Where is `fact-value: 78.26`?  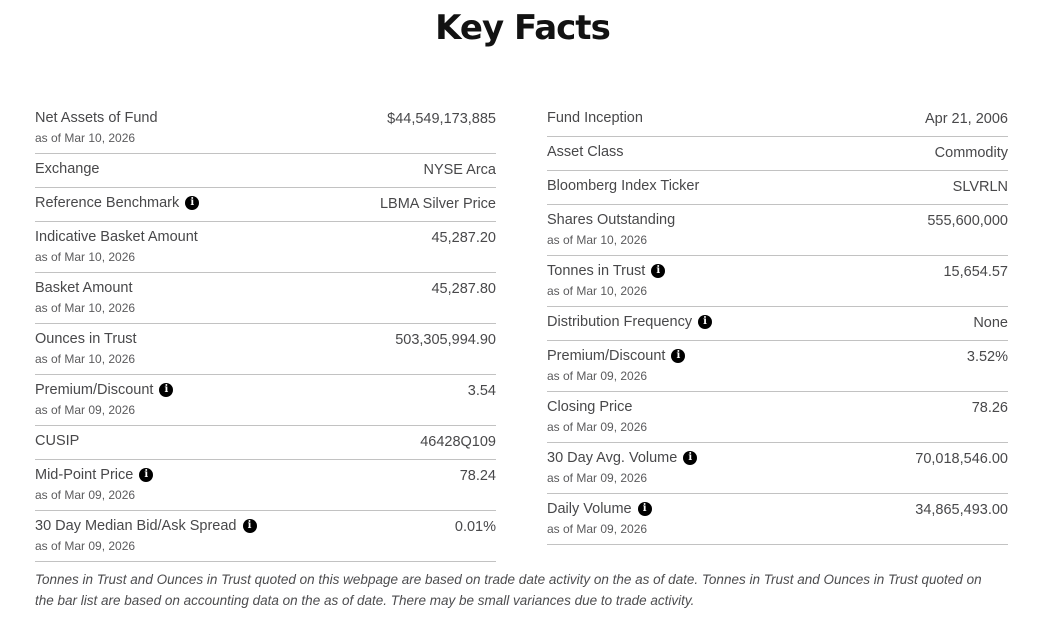
fact-value: 78.26 is located at coordinates (989, 408).